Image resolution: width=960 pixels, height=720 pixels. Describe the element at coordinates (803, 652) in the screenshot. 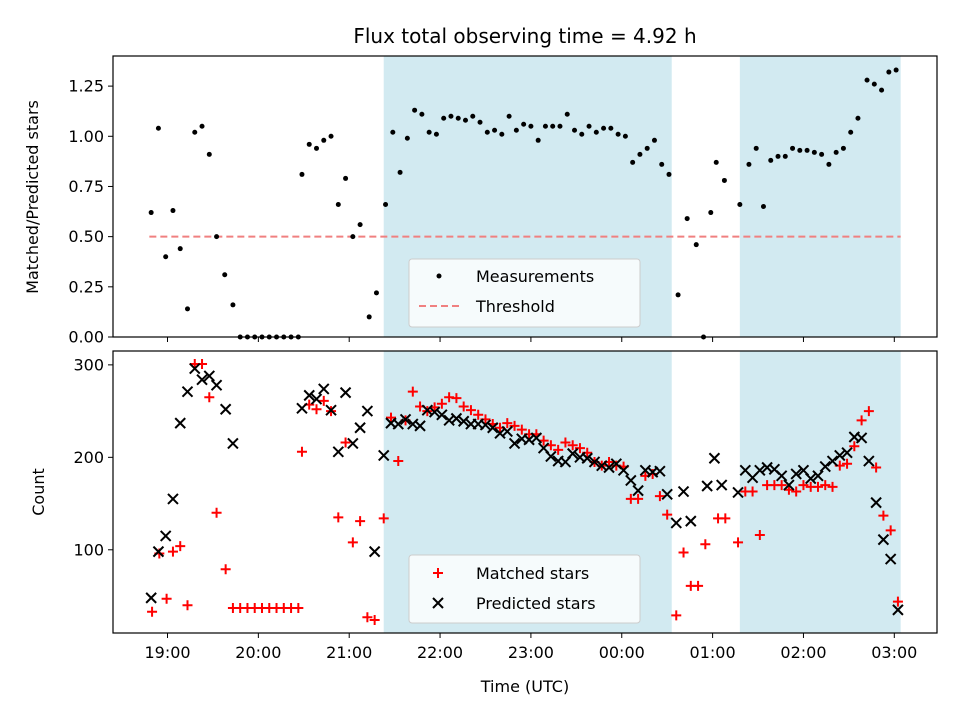

I see `x-tick-label-7: 02:00` at that location.